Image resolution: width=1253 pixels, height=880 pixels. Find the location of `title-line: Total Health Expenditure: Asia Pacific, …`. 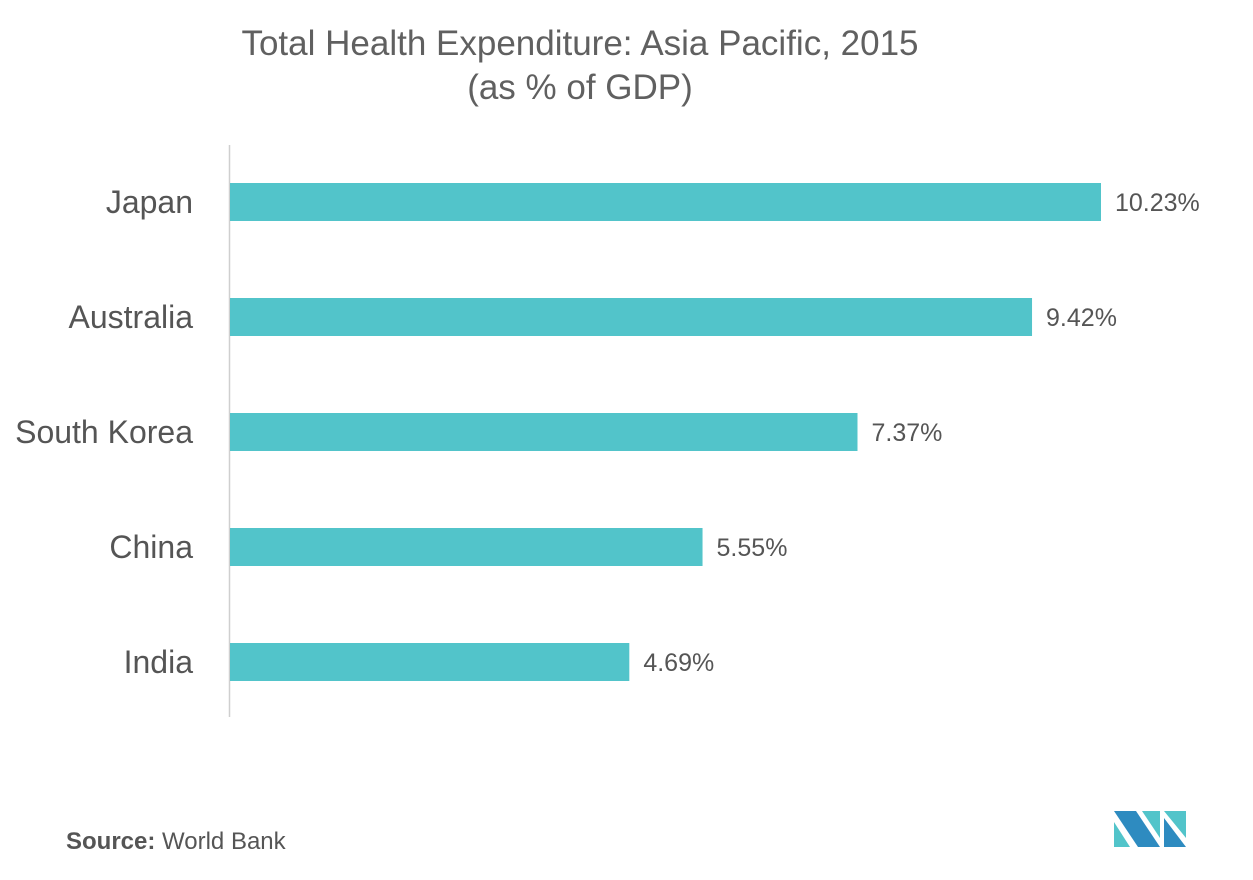

title-line: Total Health Expenditure: Asia Pacific, … is located at coordinates (580, 43).